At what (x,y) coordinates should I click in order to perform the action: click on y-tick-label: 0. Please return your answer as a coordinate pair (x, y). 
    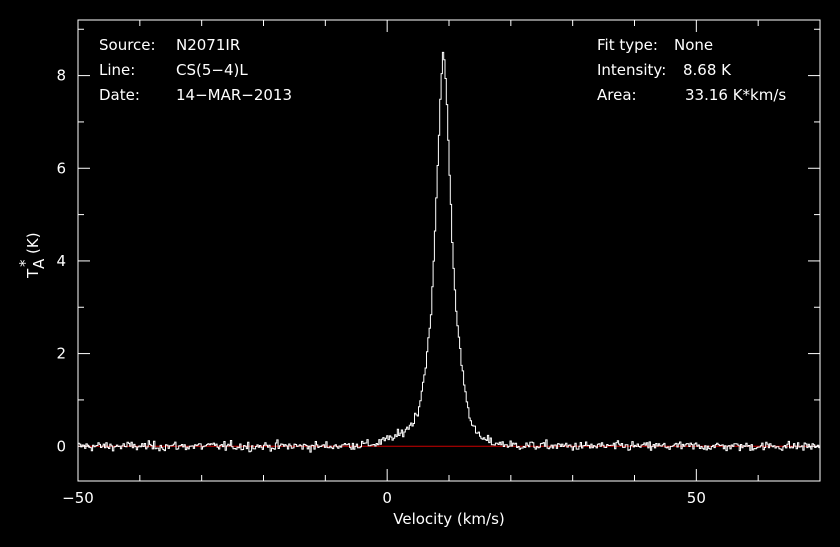
    Looking at the image, I should click on (61, 446).